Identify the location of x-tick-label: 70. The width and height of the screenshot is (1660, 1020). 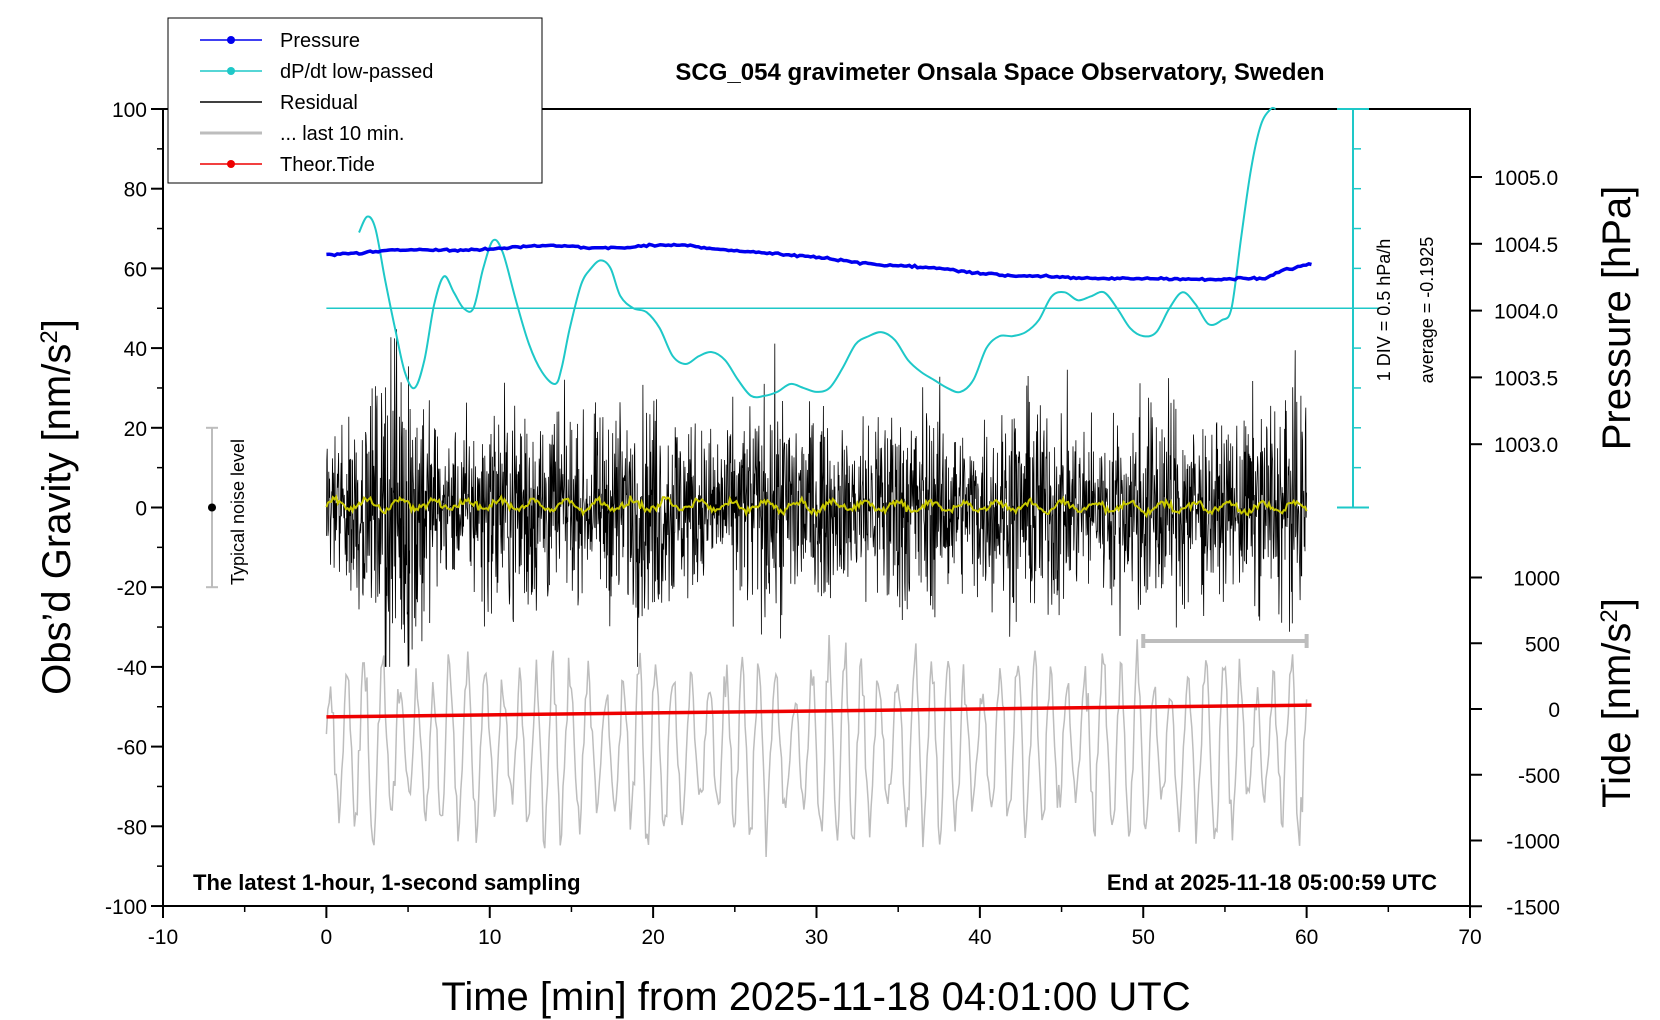
(1469, 937).